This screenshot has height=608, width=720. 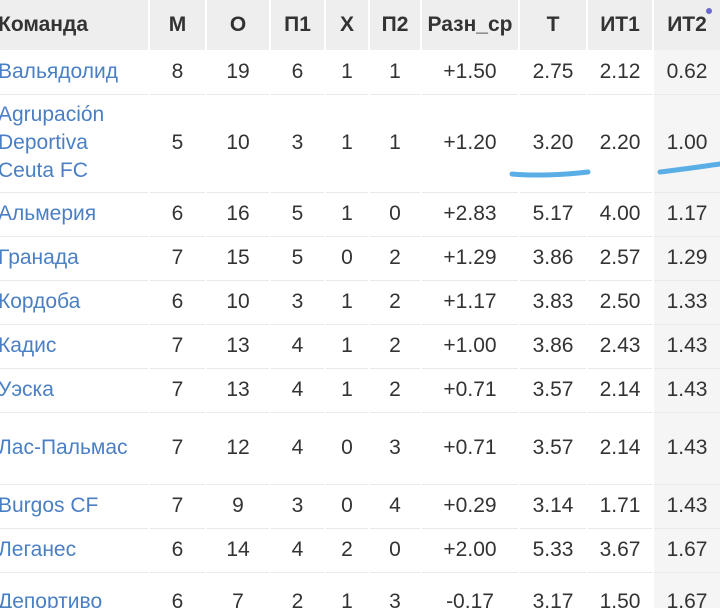 I want to click on losses-cell: 0, so click(x=395, y=550).